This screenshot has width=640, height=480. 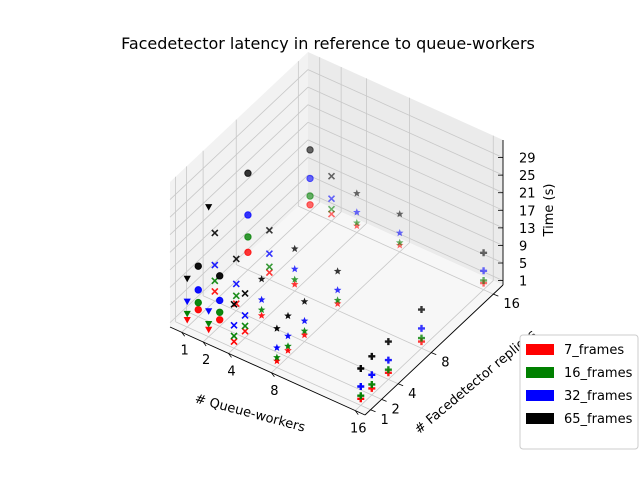 What do you see at coordinates (206, 360) in the screenshot?
I see `x-tick-label: 2` at bounding box center [206, 360].